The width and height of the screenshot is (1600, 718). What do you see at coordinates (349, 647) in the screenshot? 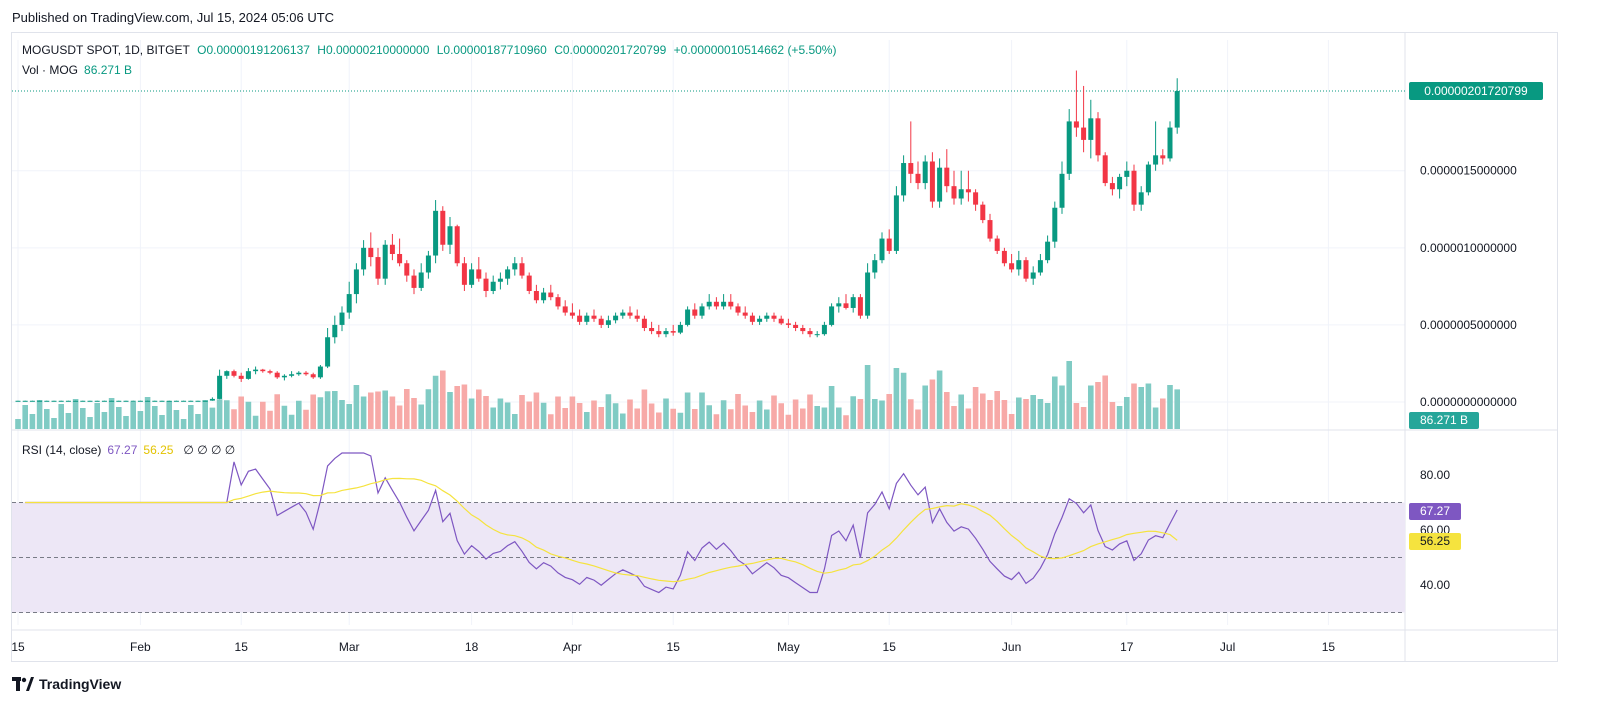
I see `time-axis-label: Mar` at bounding box center [349, 647].